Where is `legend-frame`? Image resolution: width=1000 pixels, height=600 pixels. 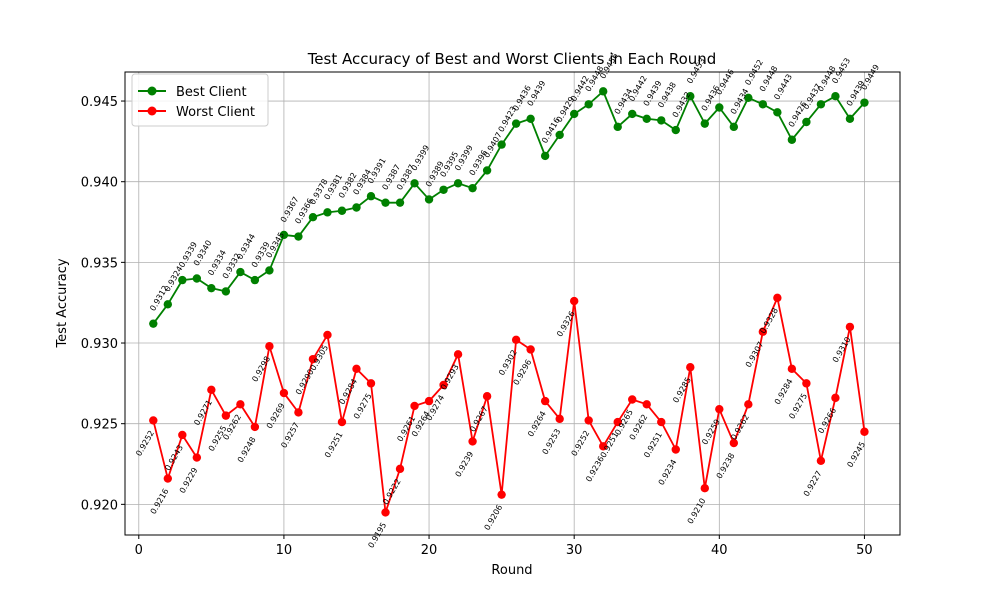 legend-frame is located at coordinates (200, 100).